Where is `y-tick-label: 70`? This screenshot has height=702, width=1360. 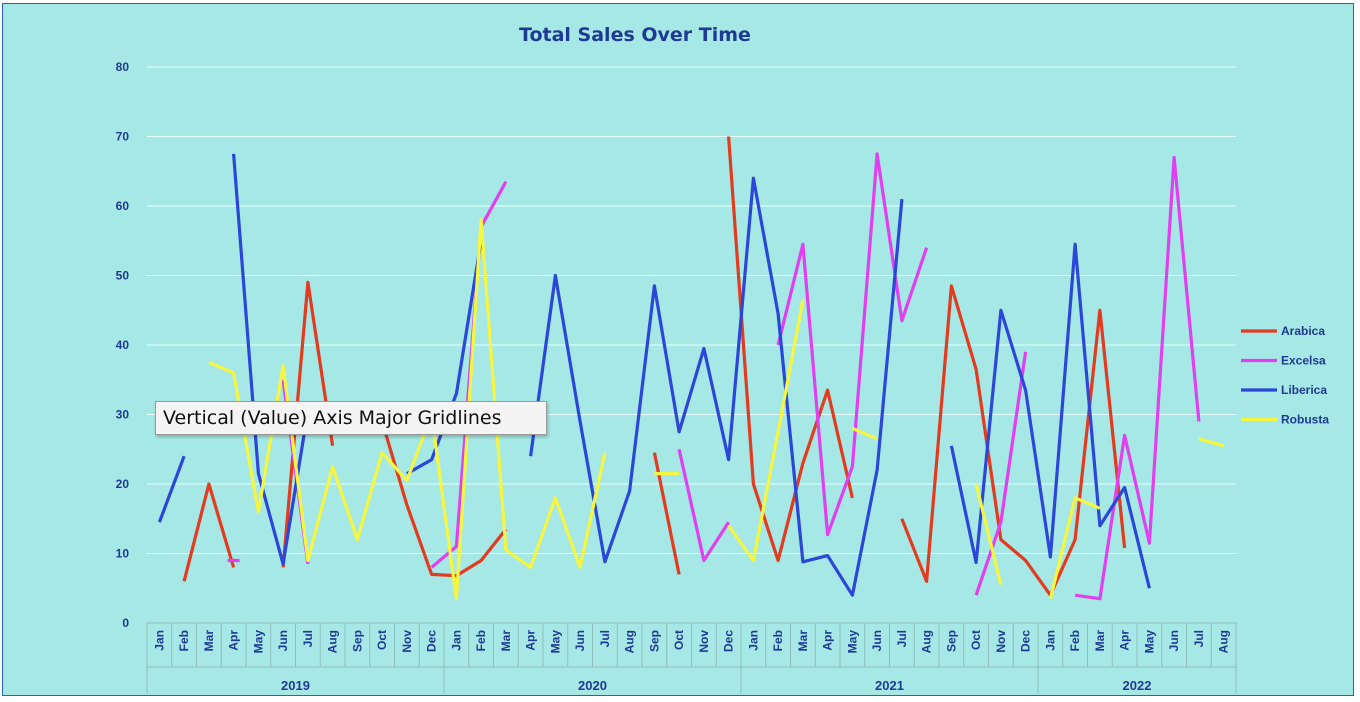
y-tick-label: 70 is located at coordinates (123, 137).